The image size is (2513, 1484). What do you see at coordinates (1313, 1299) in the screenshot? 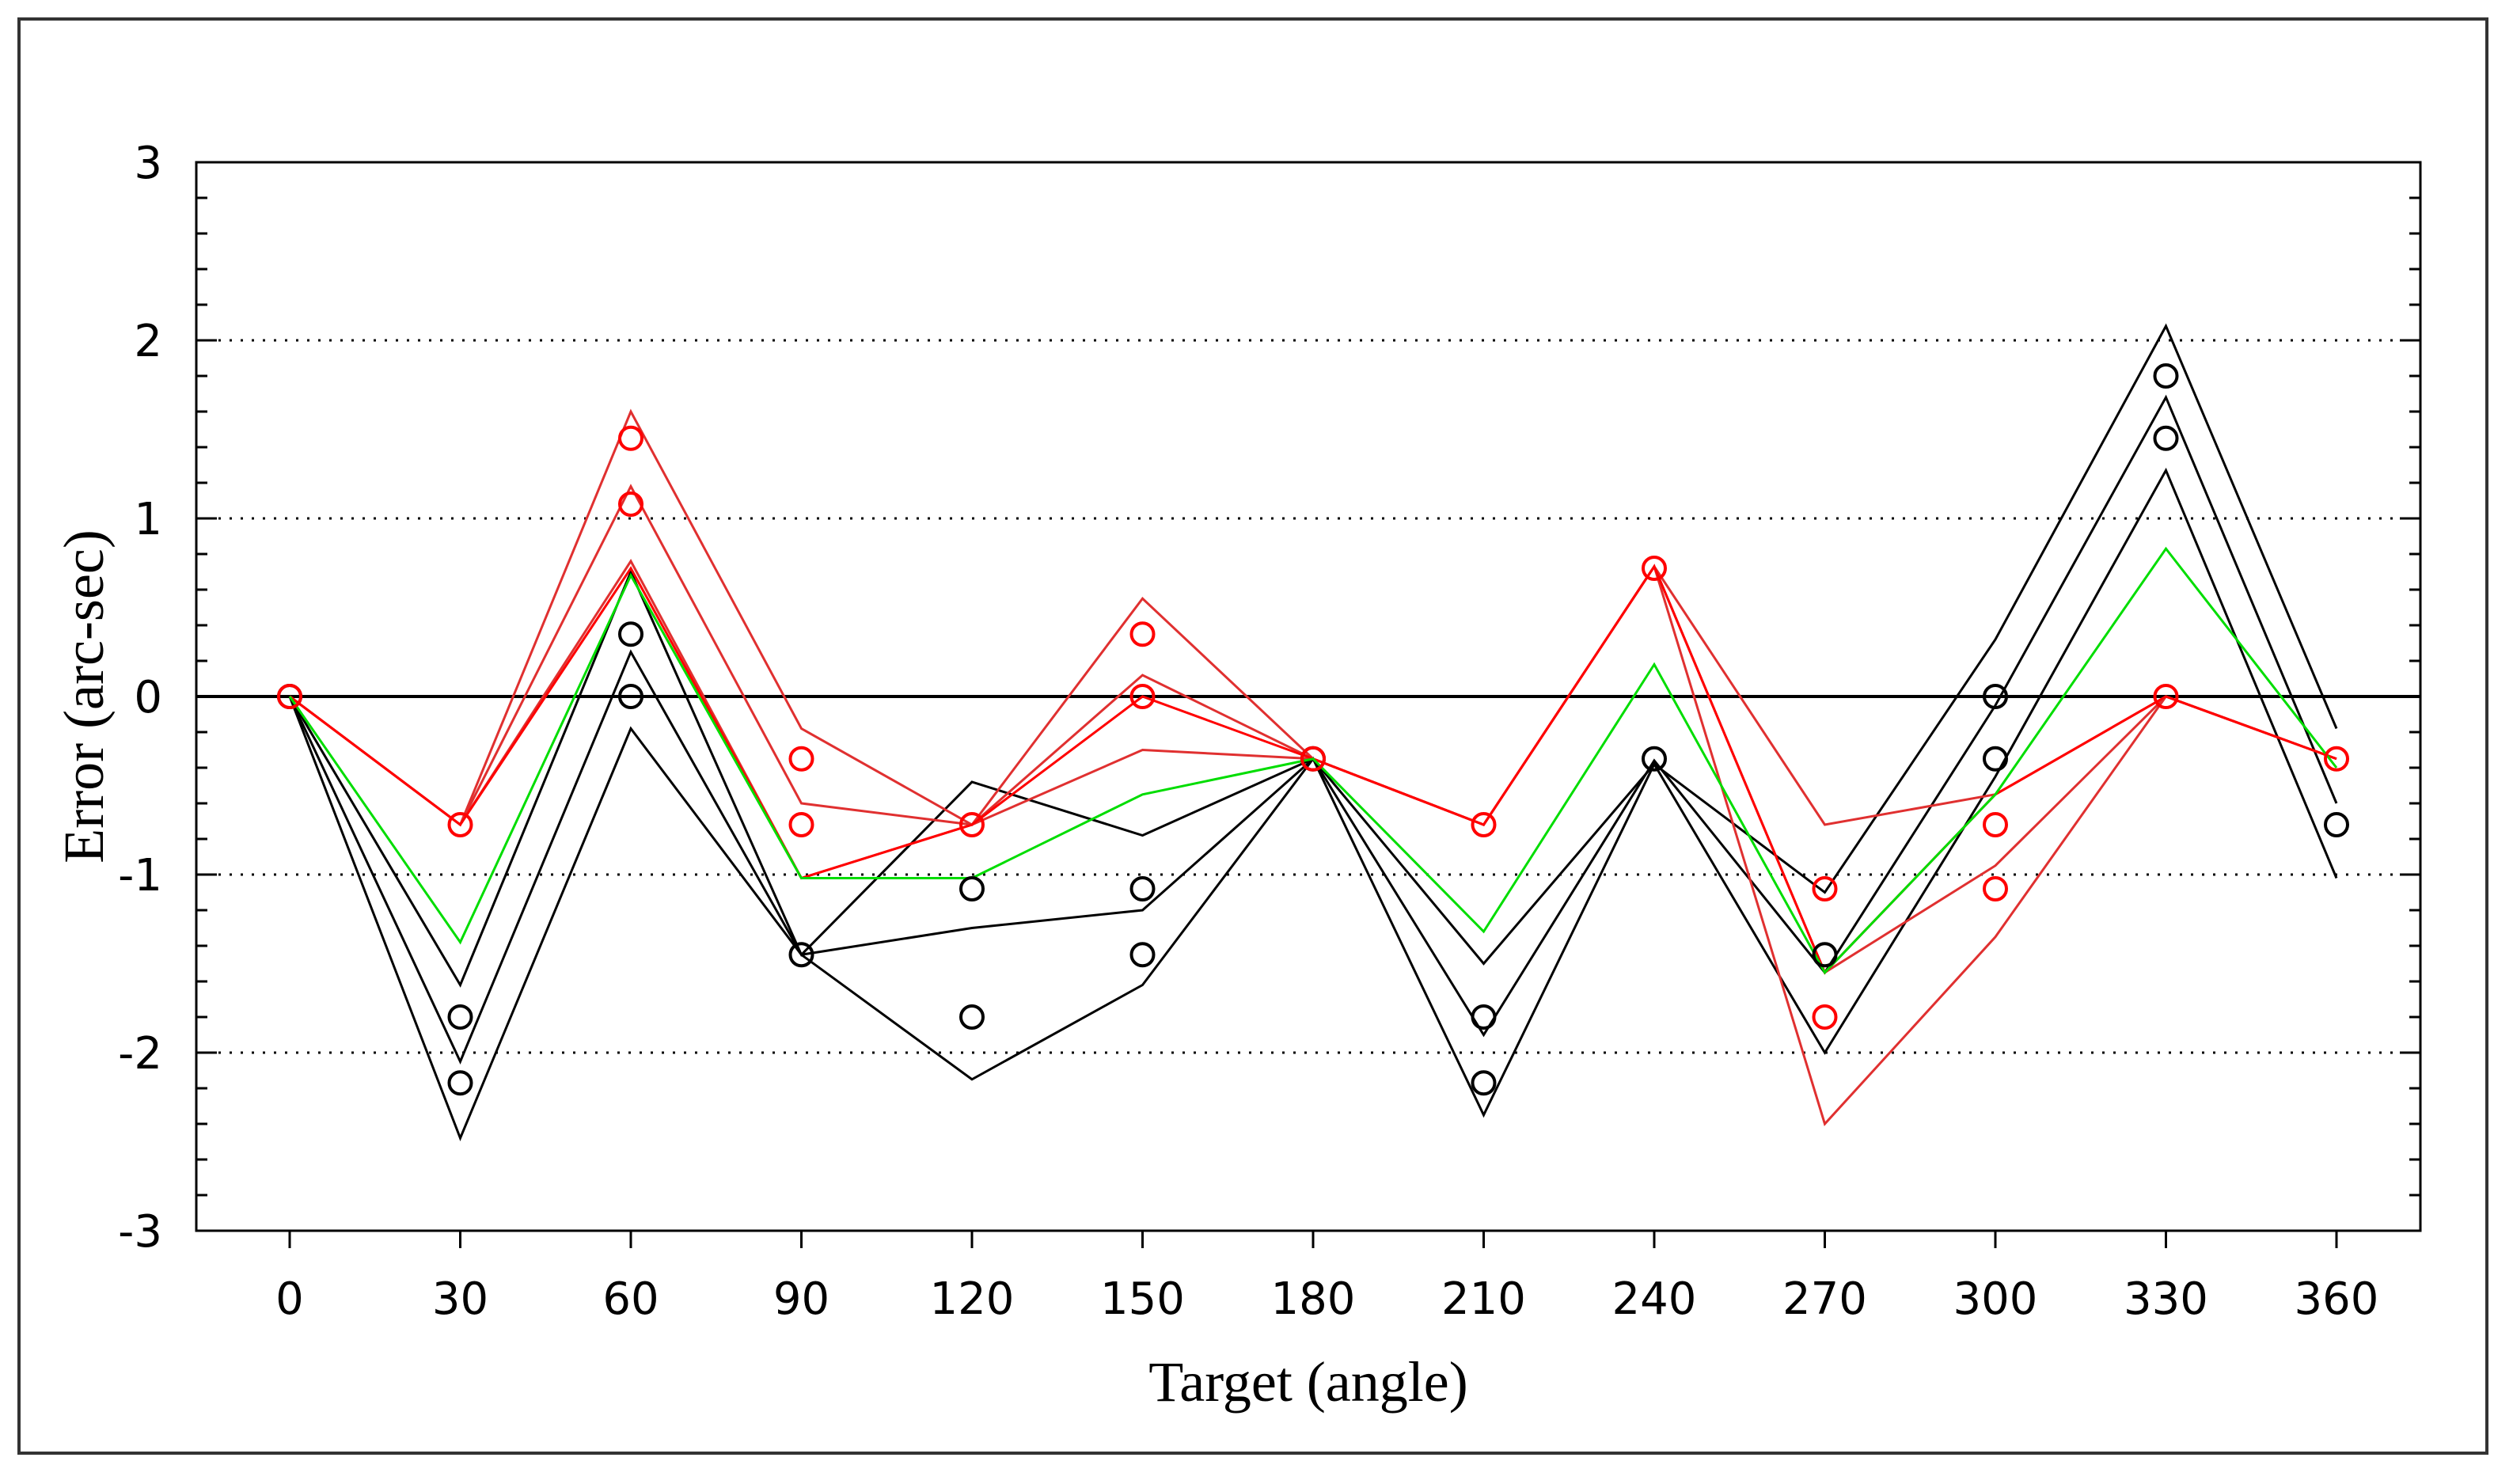
I see `x-tick-label: 180` at bounding box center [1313, 1299].